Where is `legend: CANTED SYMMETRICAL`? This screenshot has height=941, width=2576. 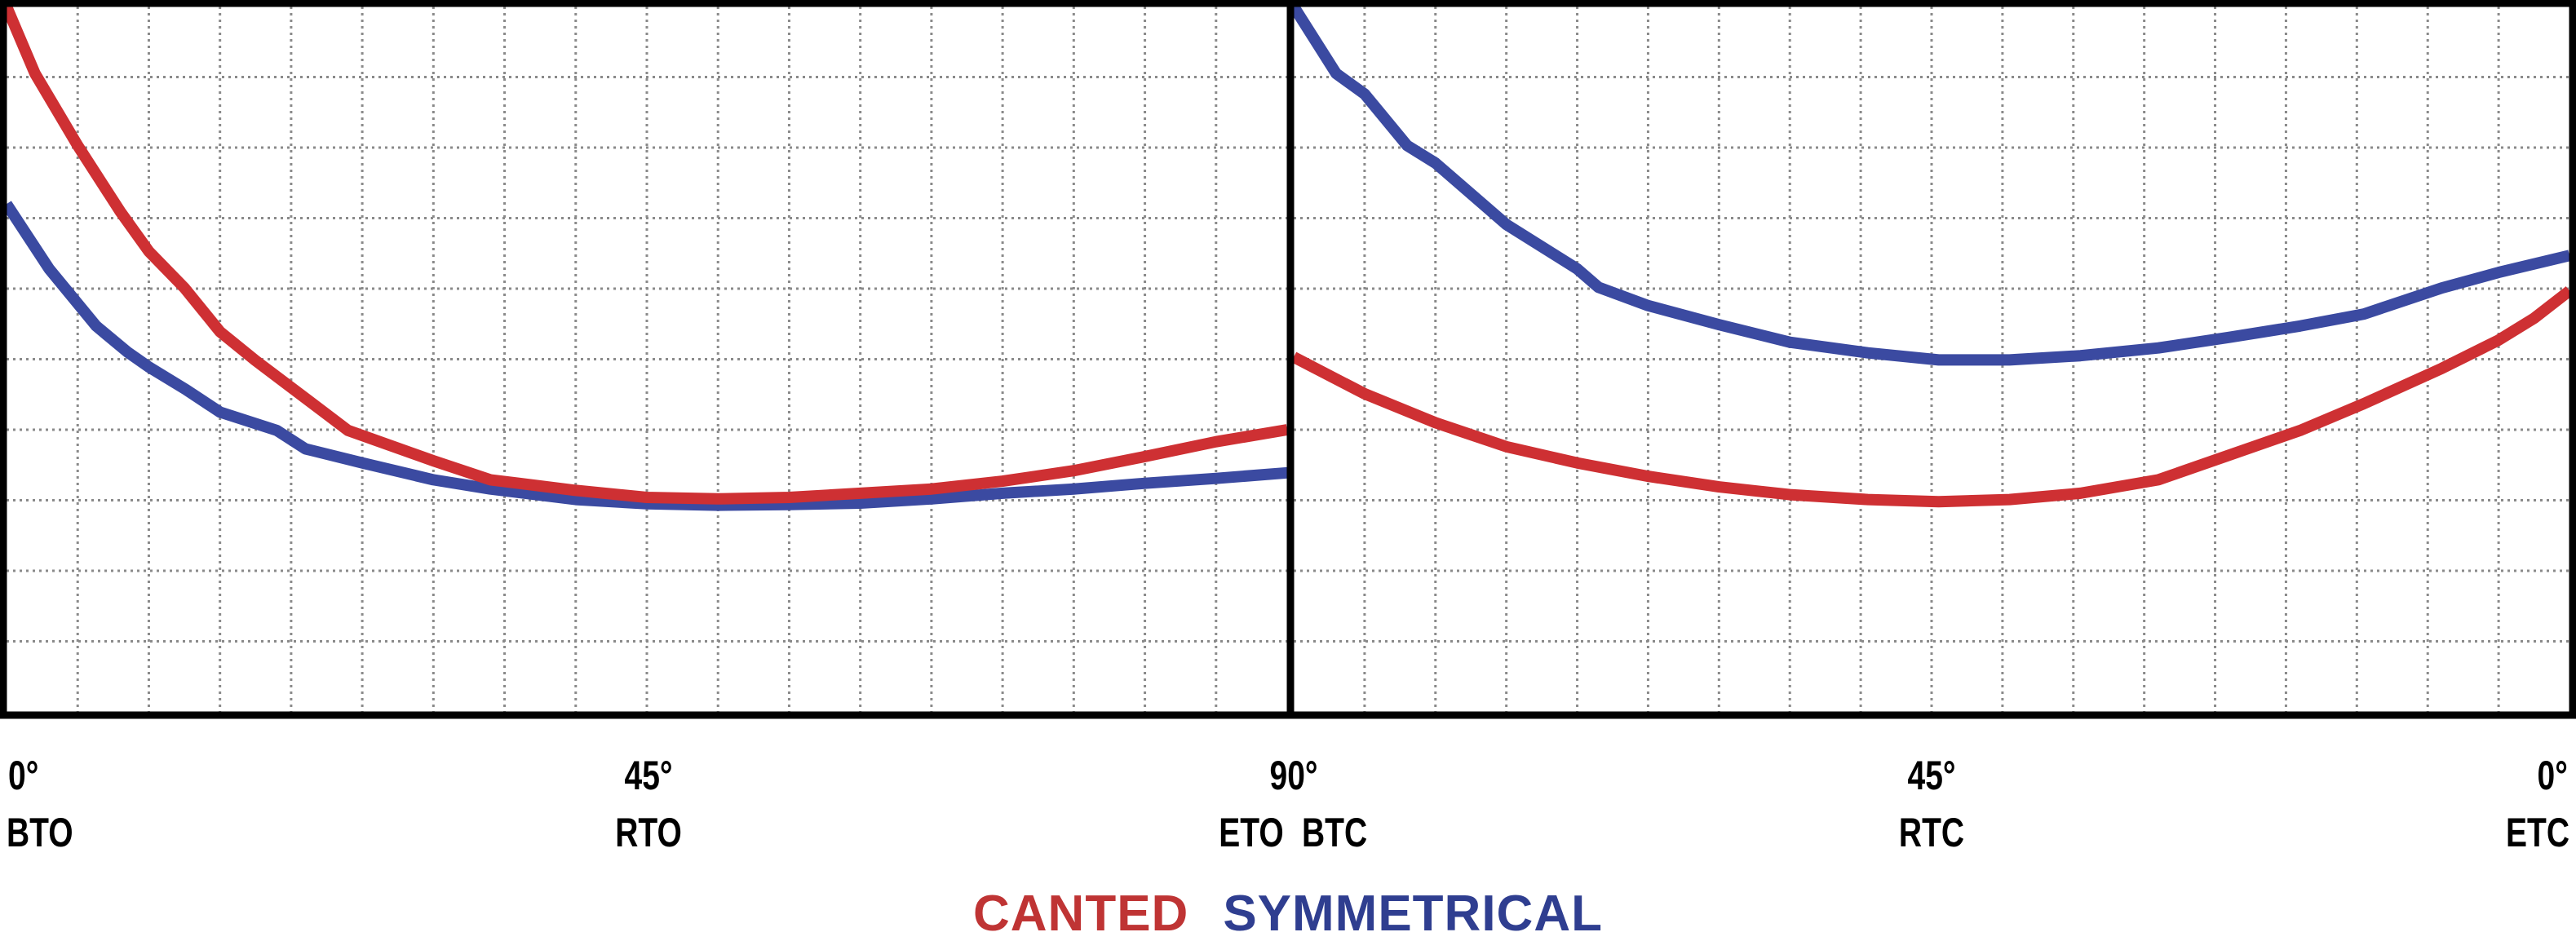
legend: CANTED SYMMETRICAL is located at coordinates (1288, 914).